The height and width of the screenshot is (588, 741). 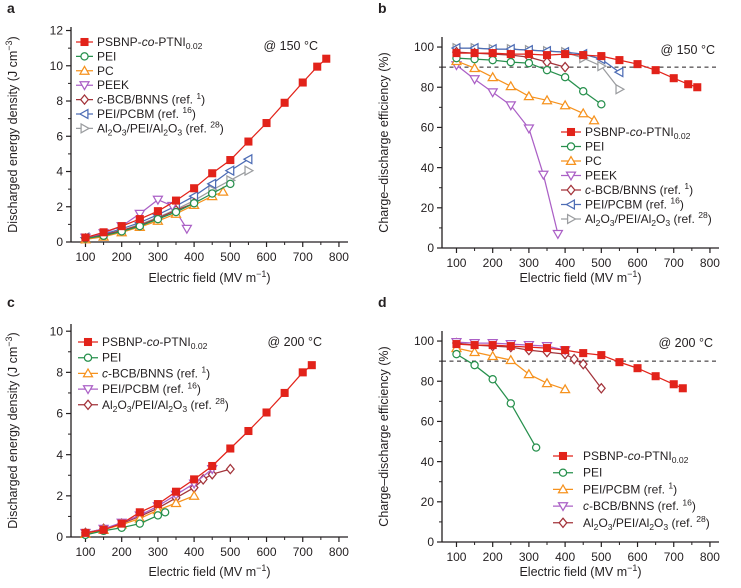 I want to click on legend-entry: c-BCB/BNNS (ref. 16), so click(x=624, y=505).